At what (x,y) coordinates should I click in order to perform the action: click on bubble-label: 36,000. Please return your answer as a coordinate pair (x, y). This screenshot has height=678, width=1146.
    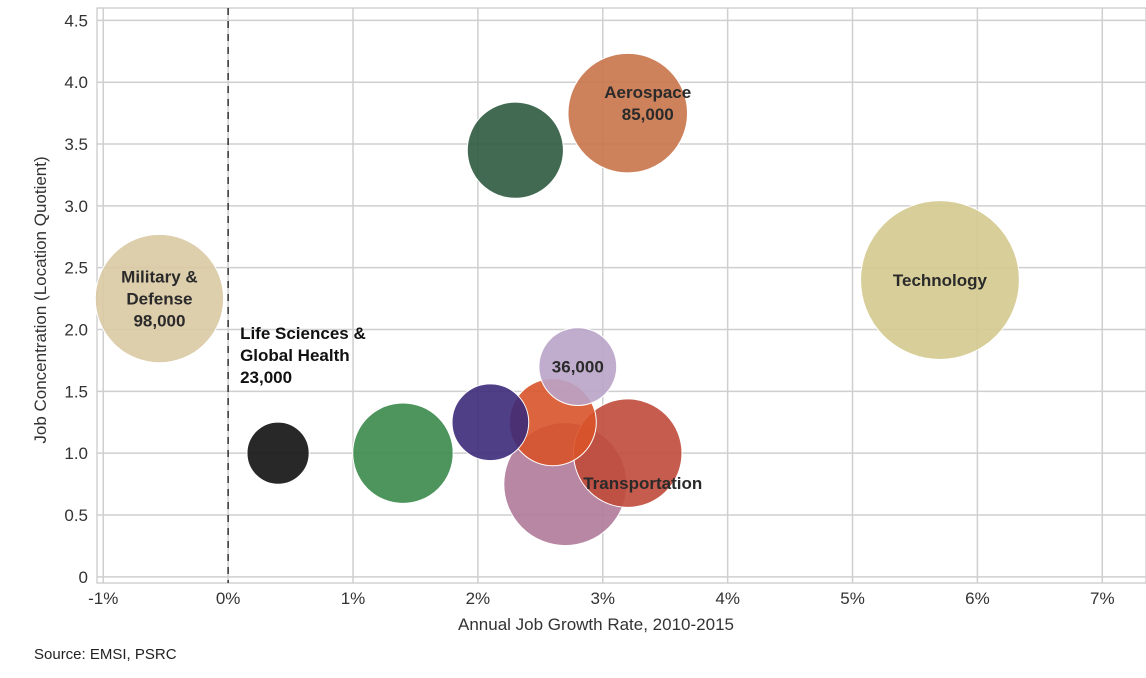
    Looking at the image, I should click on (578, 367).